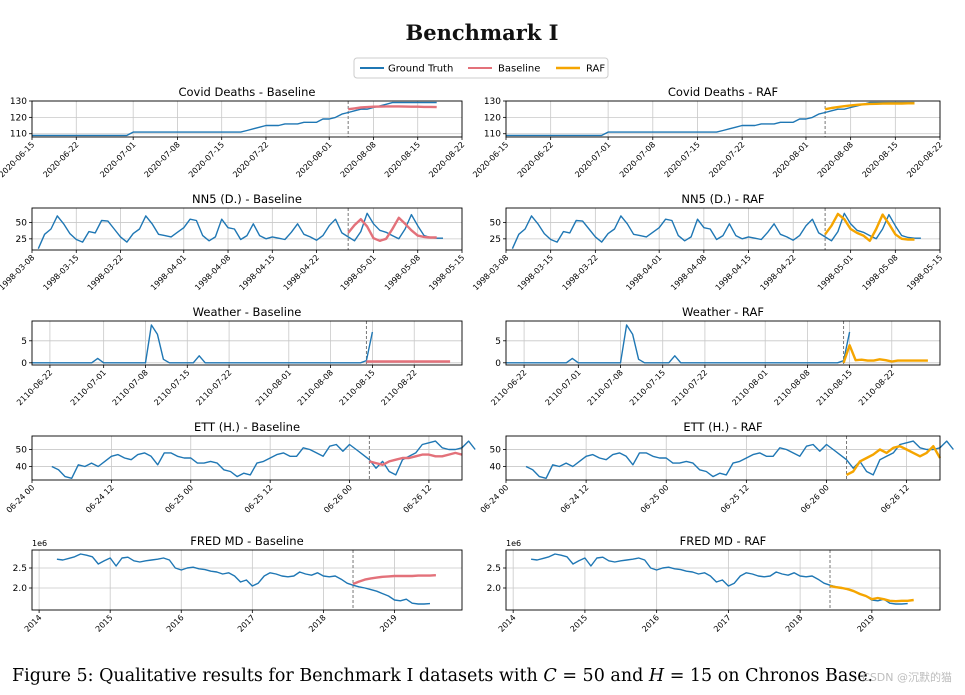 This screenshot has width=965, height=695. Describe the element at coordinates (834, 387) in the screenshot. I see `x-tick-label: 2110-08-15` at that location.